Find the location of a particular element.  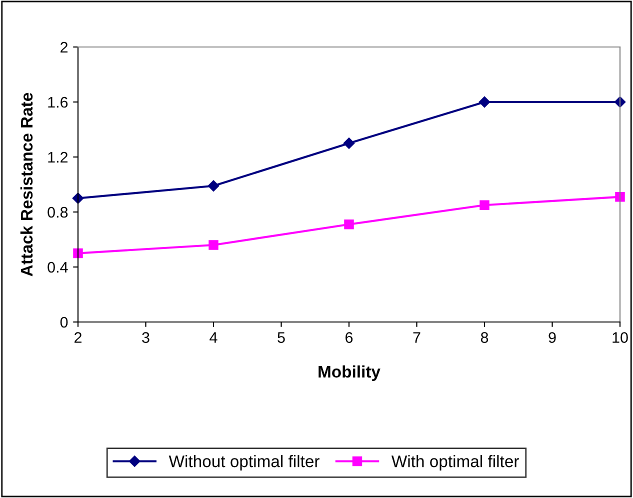

x-tick-label: 4 is located at coordinates (214, 337).